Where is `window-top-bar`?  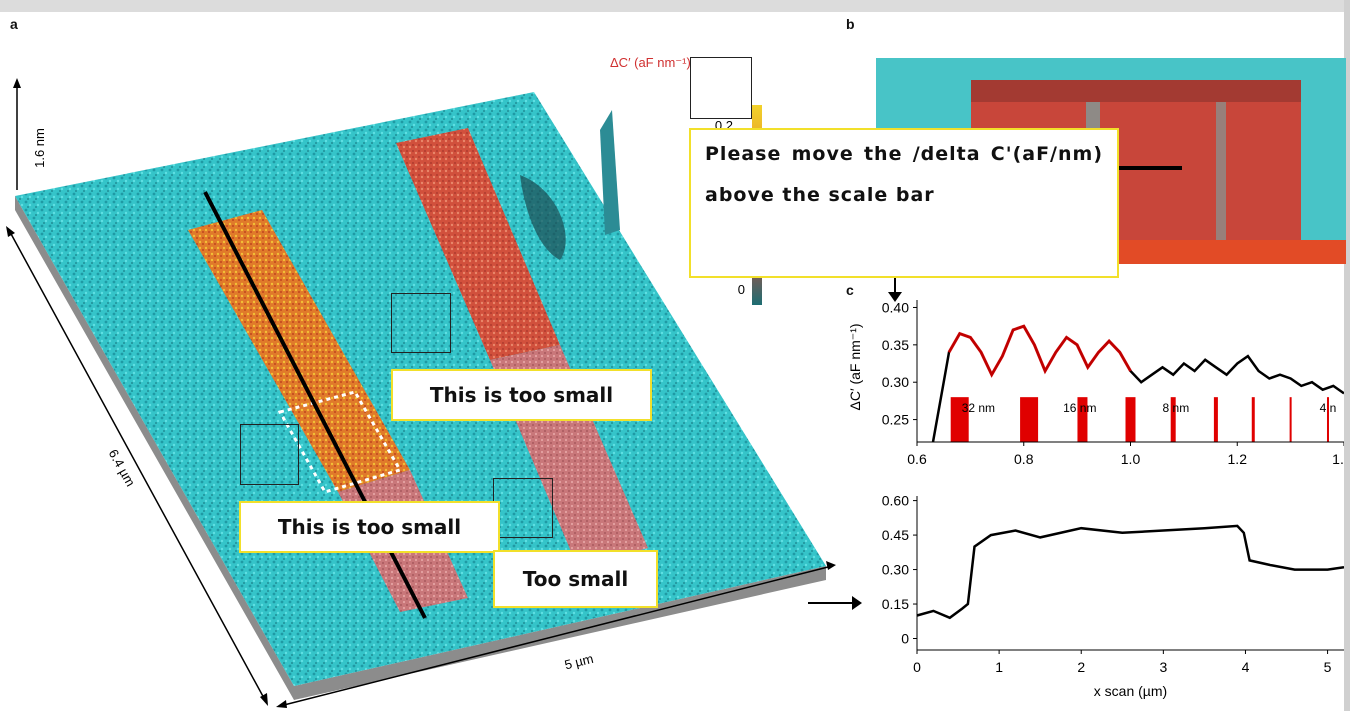
window-top-bar is located at coordinates (675, 6).